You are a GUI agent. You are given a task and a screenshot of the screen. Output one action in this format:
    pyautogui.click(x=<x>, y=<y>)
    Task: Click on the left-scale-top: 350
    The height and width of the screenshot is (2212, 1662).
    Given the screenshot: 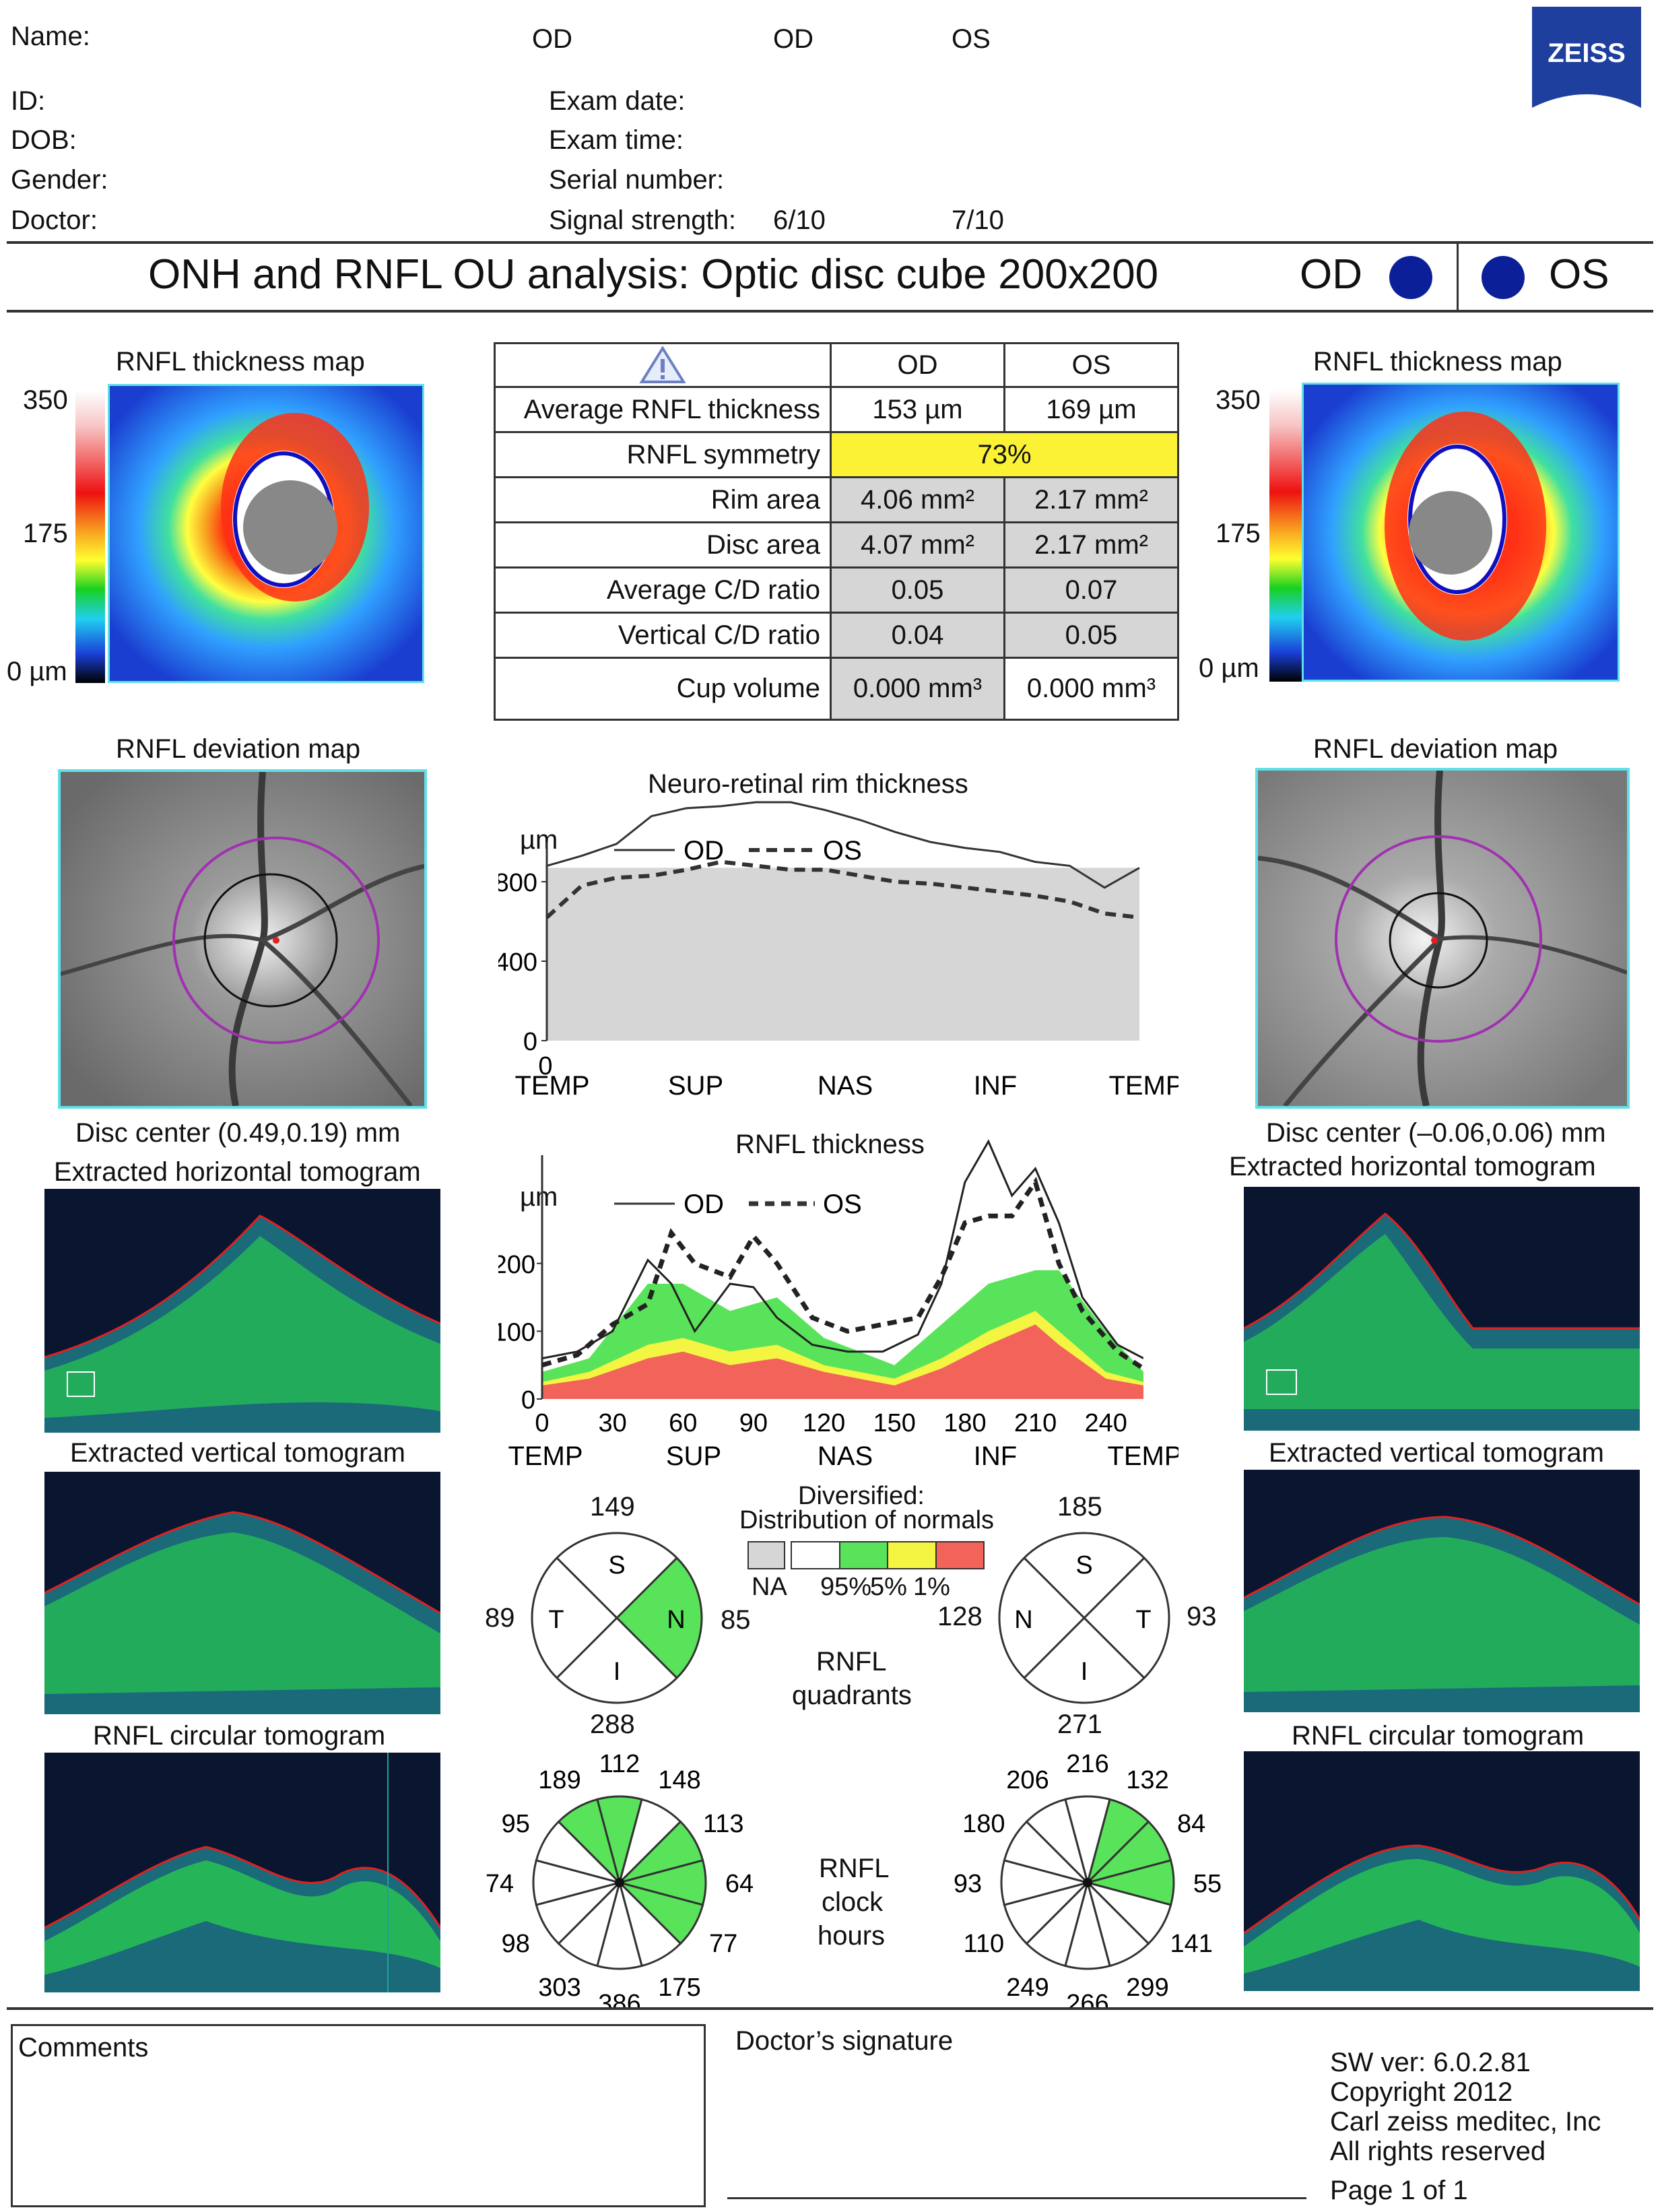 What is the action you would take?
    pyautogui.click(x=45, y=400)
    